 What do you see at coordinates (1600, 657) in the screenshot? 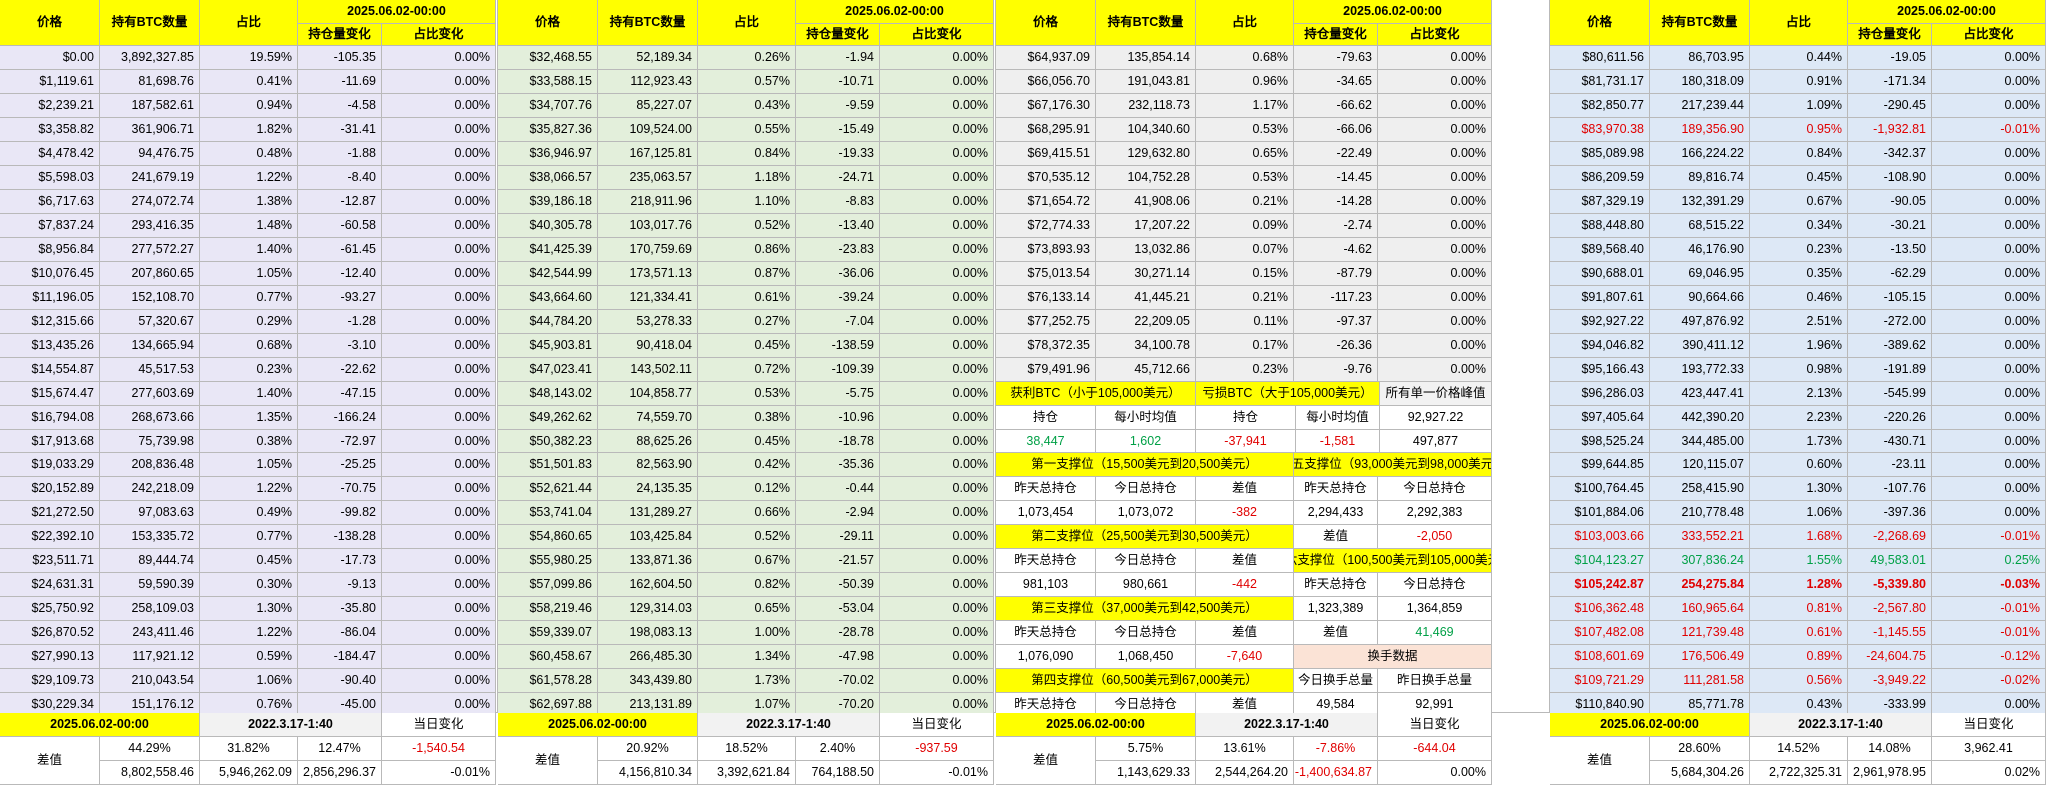
I see `table-cell: $108,601.69` at bounding box center [1600, 657].